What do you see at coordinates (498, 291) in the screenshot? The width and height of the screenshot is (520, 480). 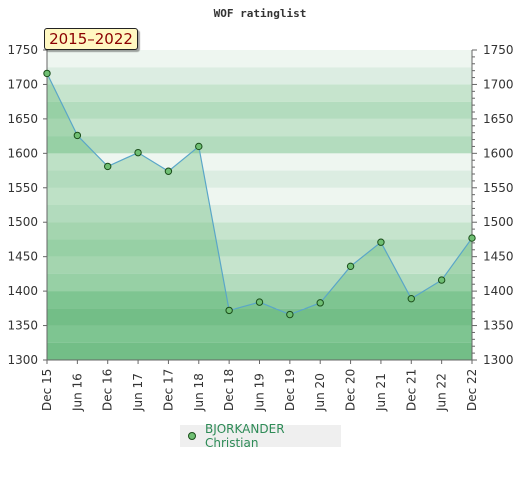 I see `y-tick-label-right: 1400` at bounding box center [498, 291].